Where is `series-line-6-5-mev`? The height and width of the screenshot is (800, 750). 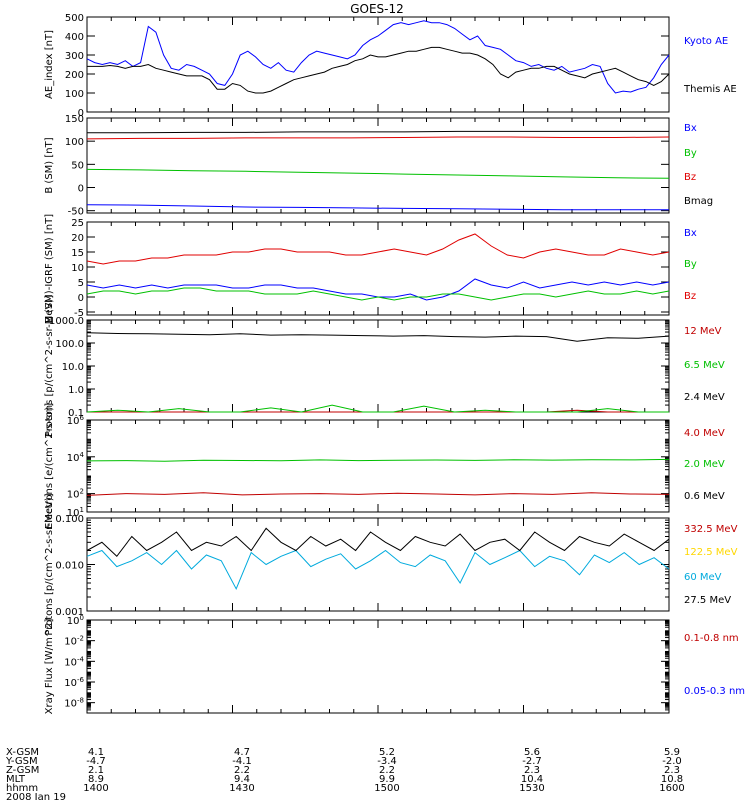
series-line-6-5-mev is located at coordinates (377, 408).